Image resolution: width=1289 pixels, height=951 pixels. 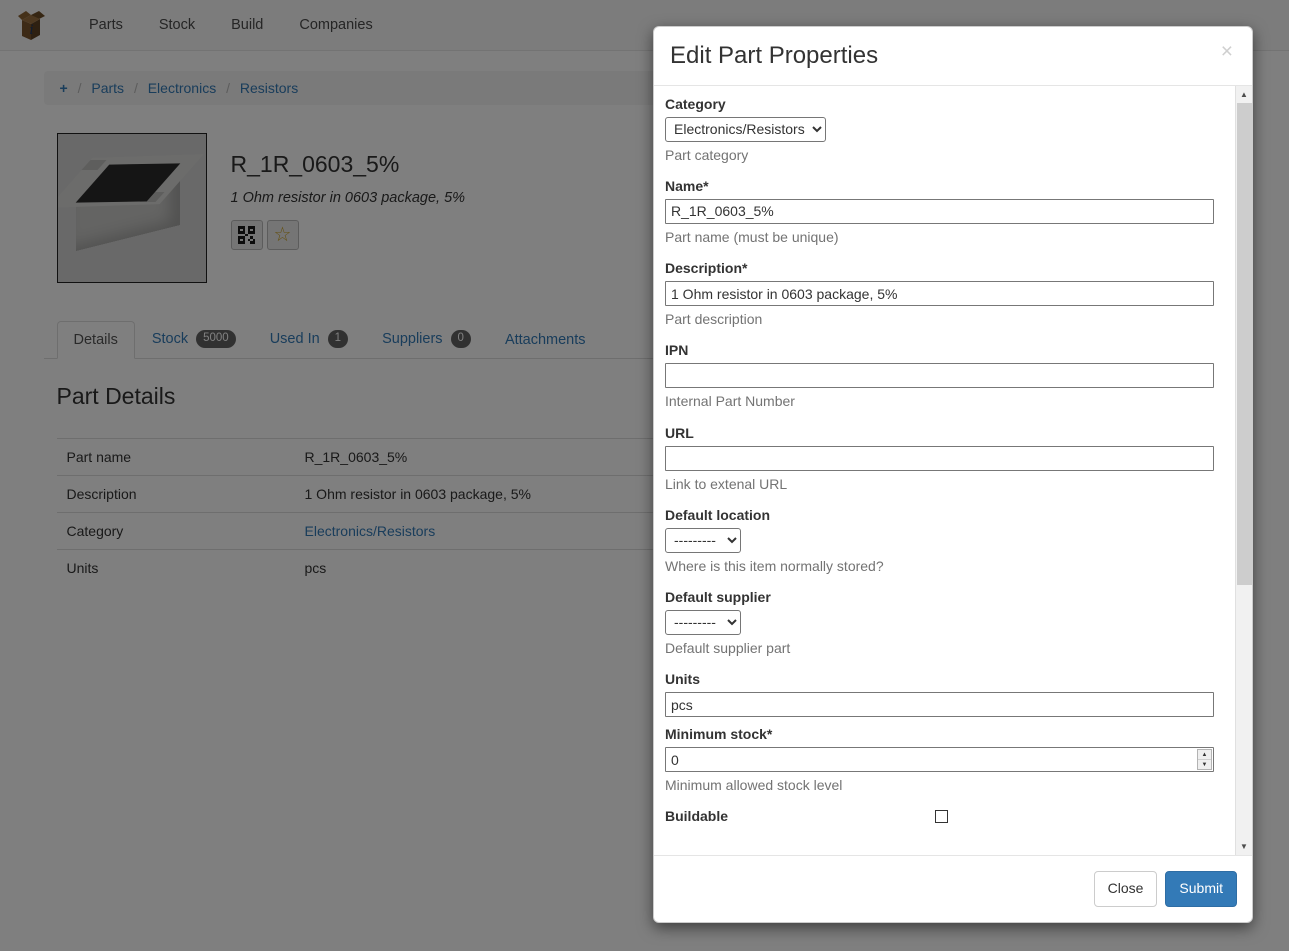 I want to click on field-label: Units, so click(x=682, y=679).